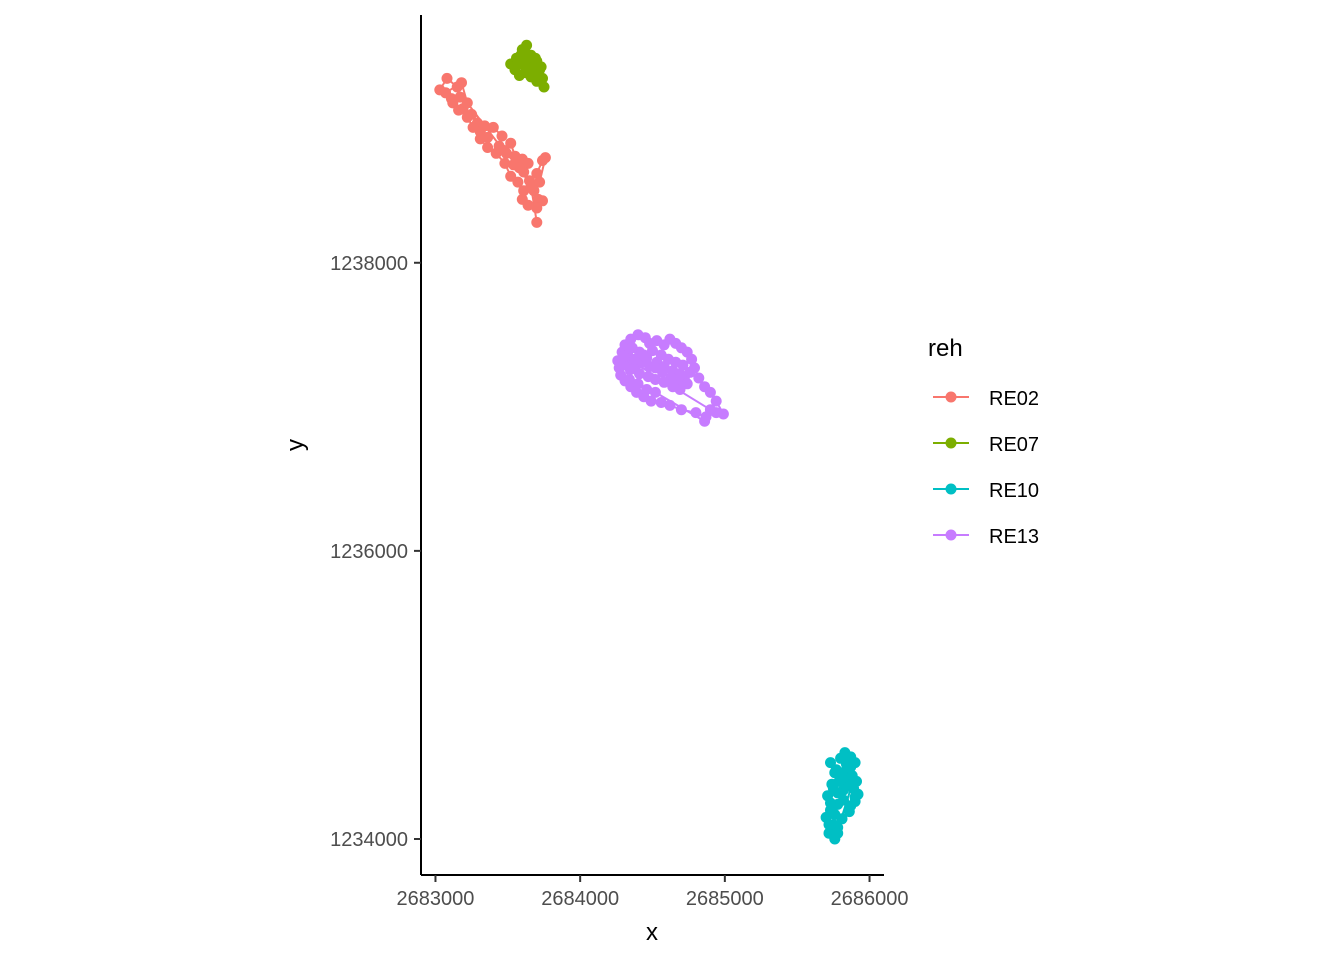 This screenshot has height=960, width=1344. I want to click on y-axis-title: y, so click(295, 445).